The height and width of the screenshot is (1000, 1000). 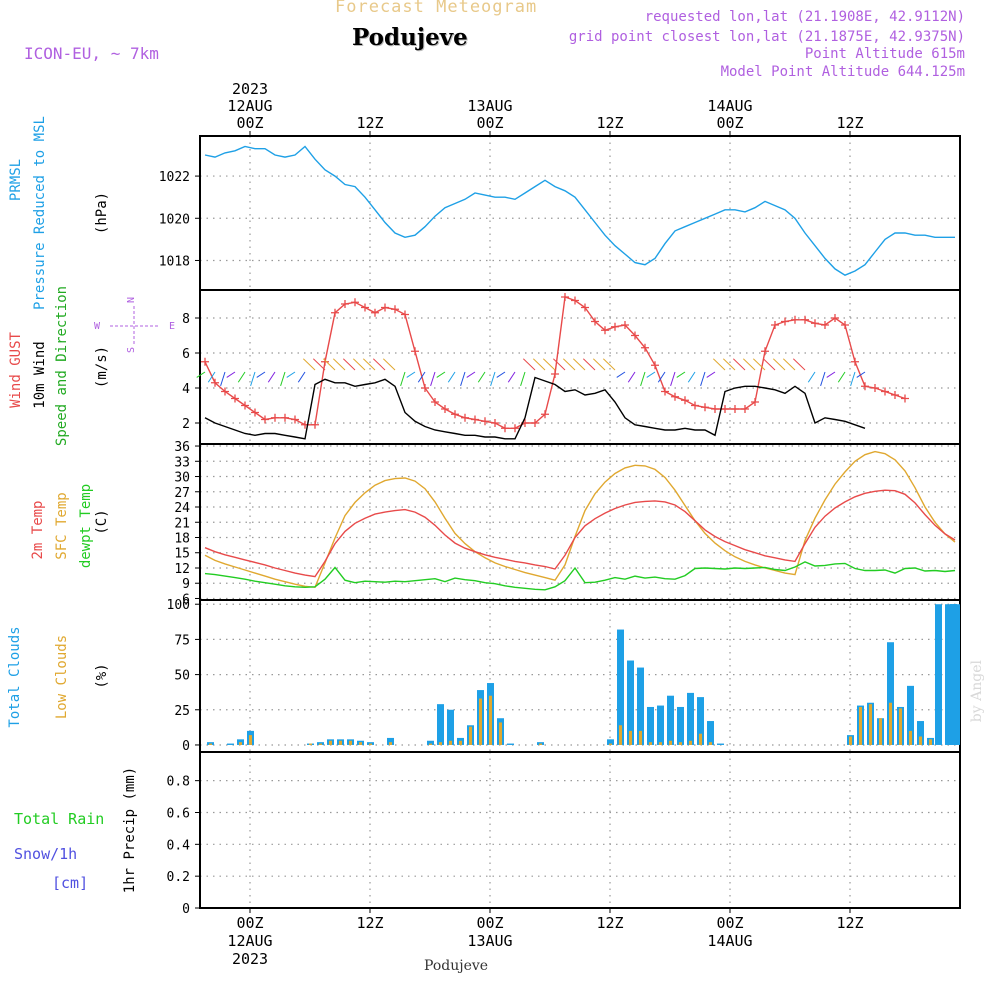 What do you see at coordinates (186, 424) in the screenshot?
I see `y-tick-label: 2` at bounding box center [186, 424].